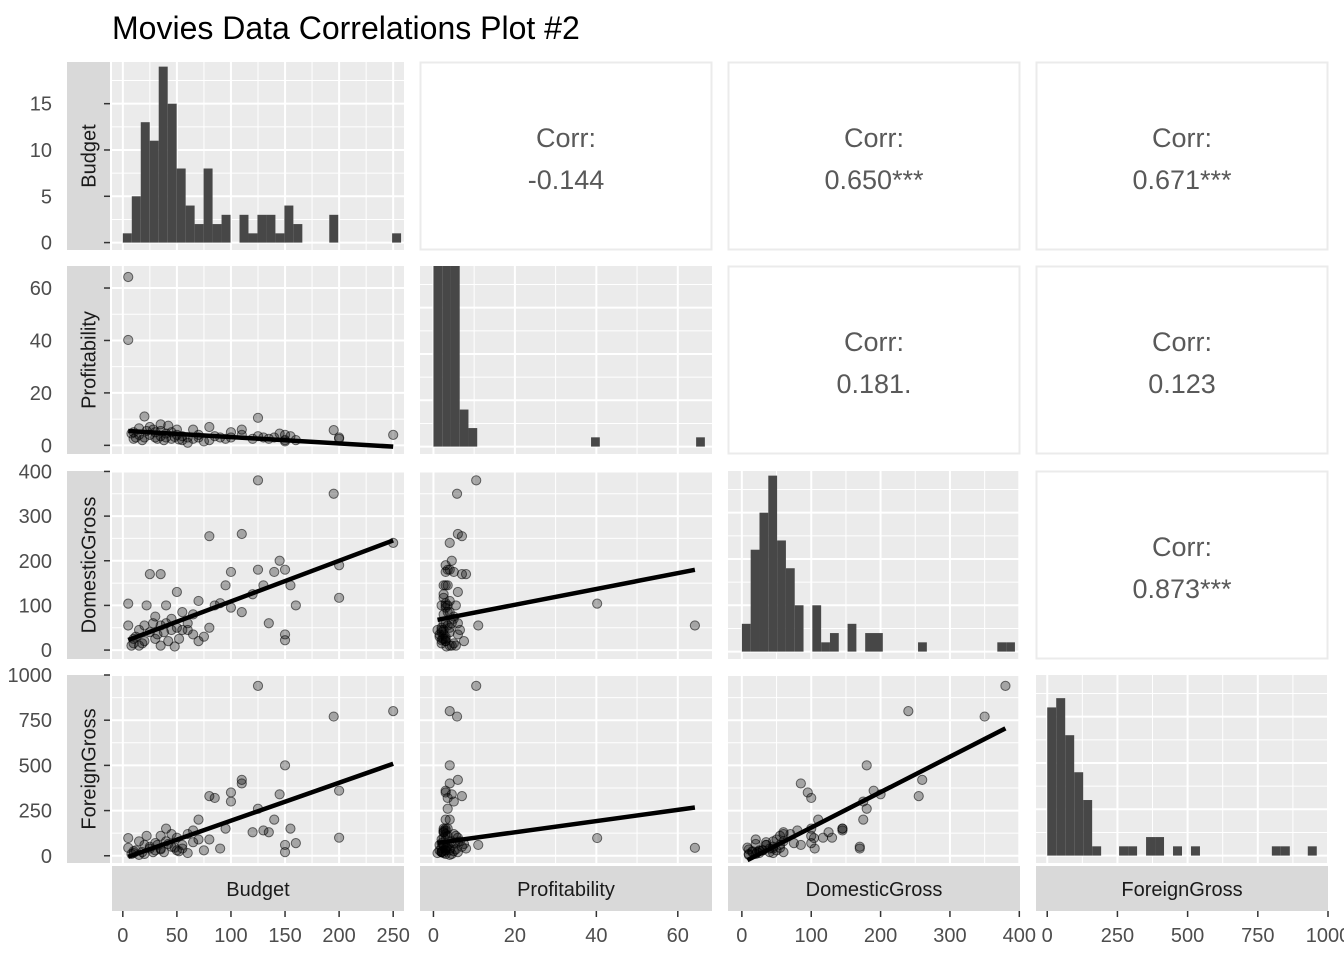  I want to click on x-tick-label: 500, so click(1187, 936).